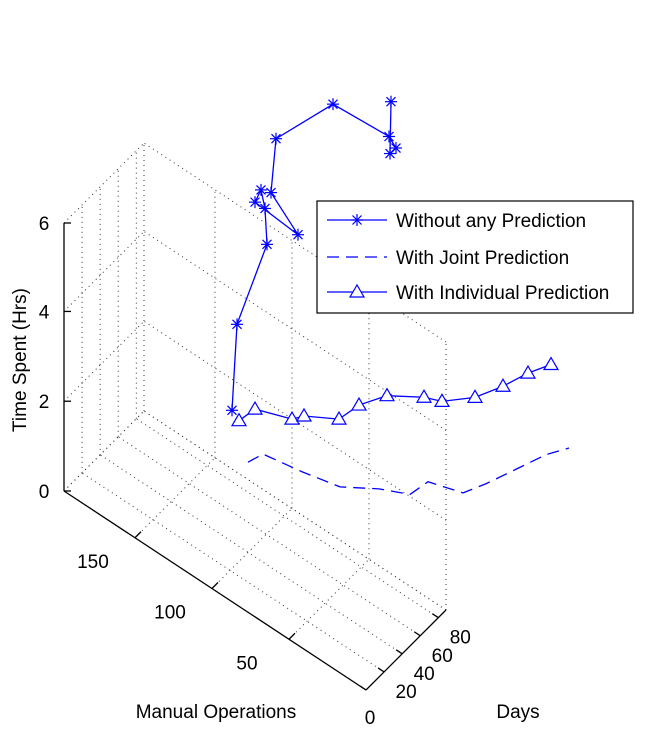  Describe the element at coordinates (424, 674) in the screenshot. I see `x-tick-label: 40` at that location.